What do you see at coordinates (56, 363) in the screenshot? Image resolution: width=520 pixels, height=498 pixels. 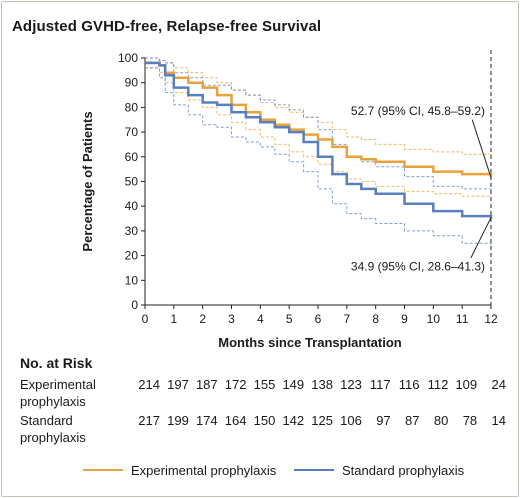 I see `risk-table-title: No. at Risk` at bounding box center [56, 363].